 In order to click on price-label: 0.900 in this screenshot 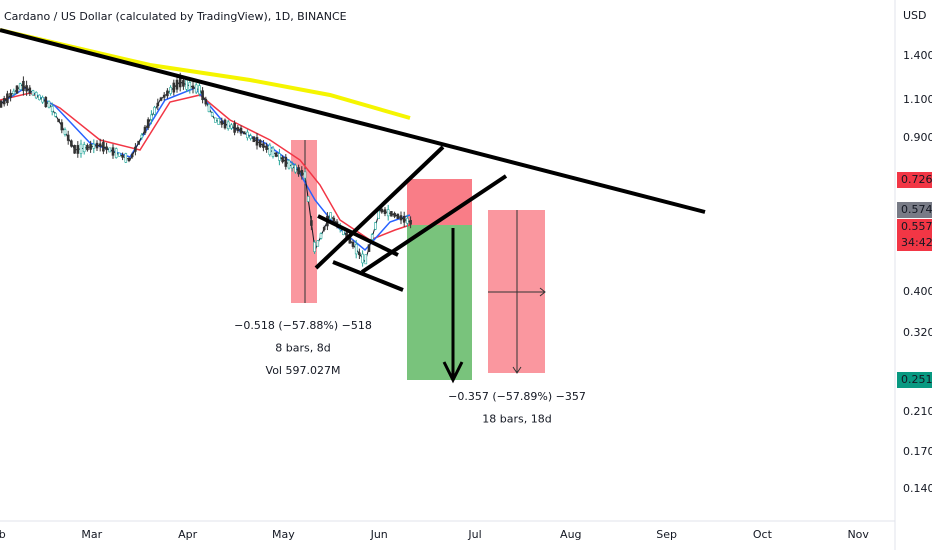, I will do `click(917, 137)`.